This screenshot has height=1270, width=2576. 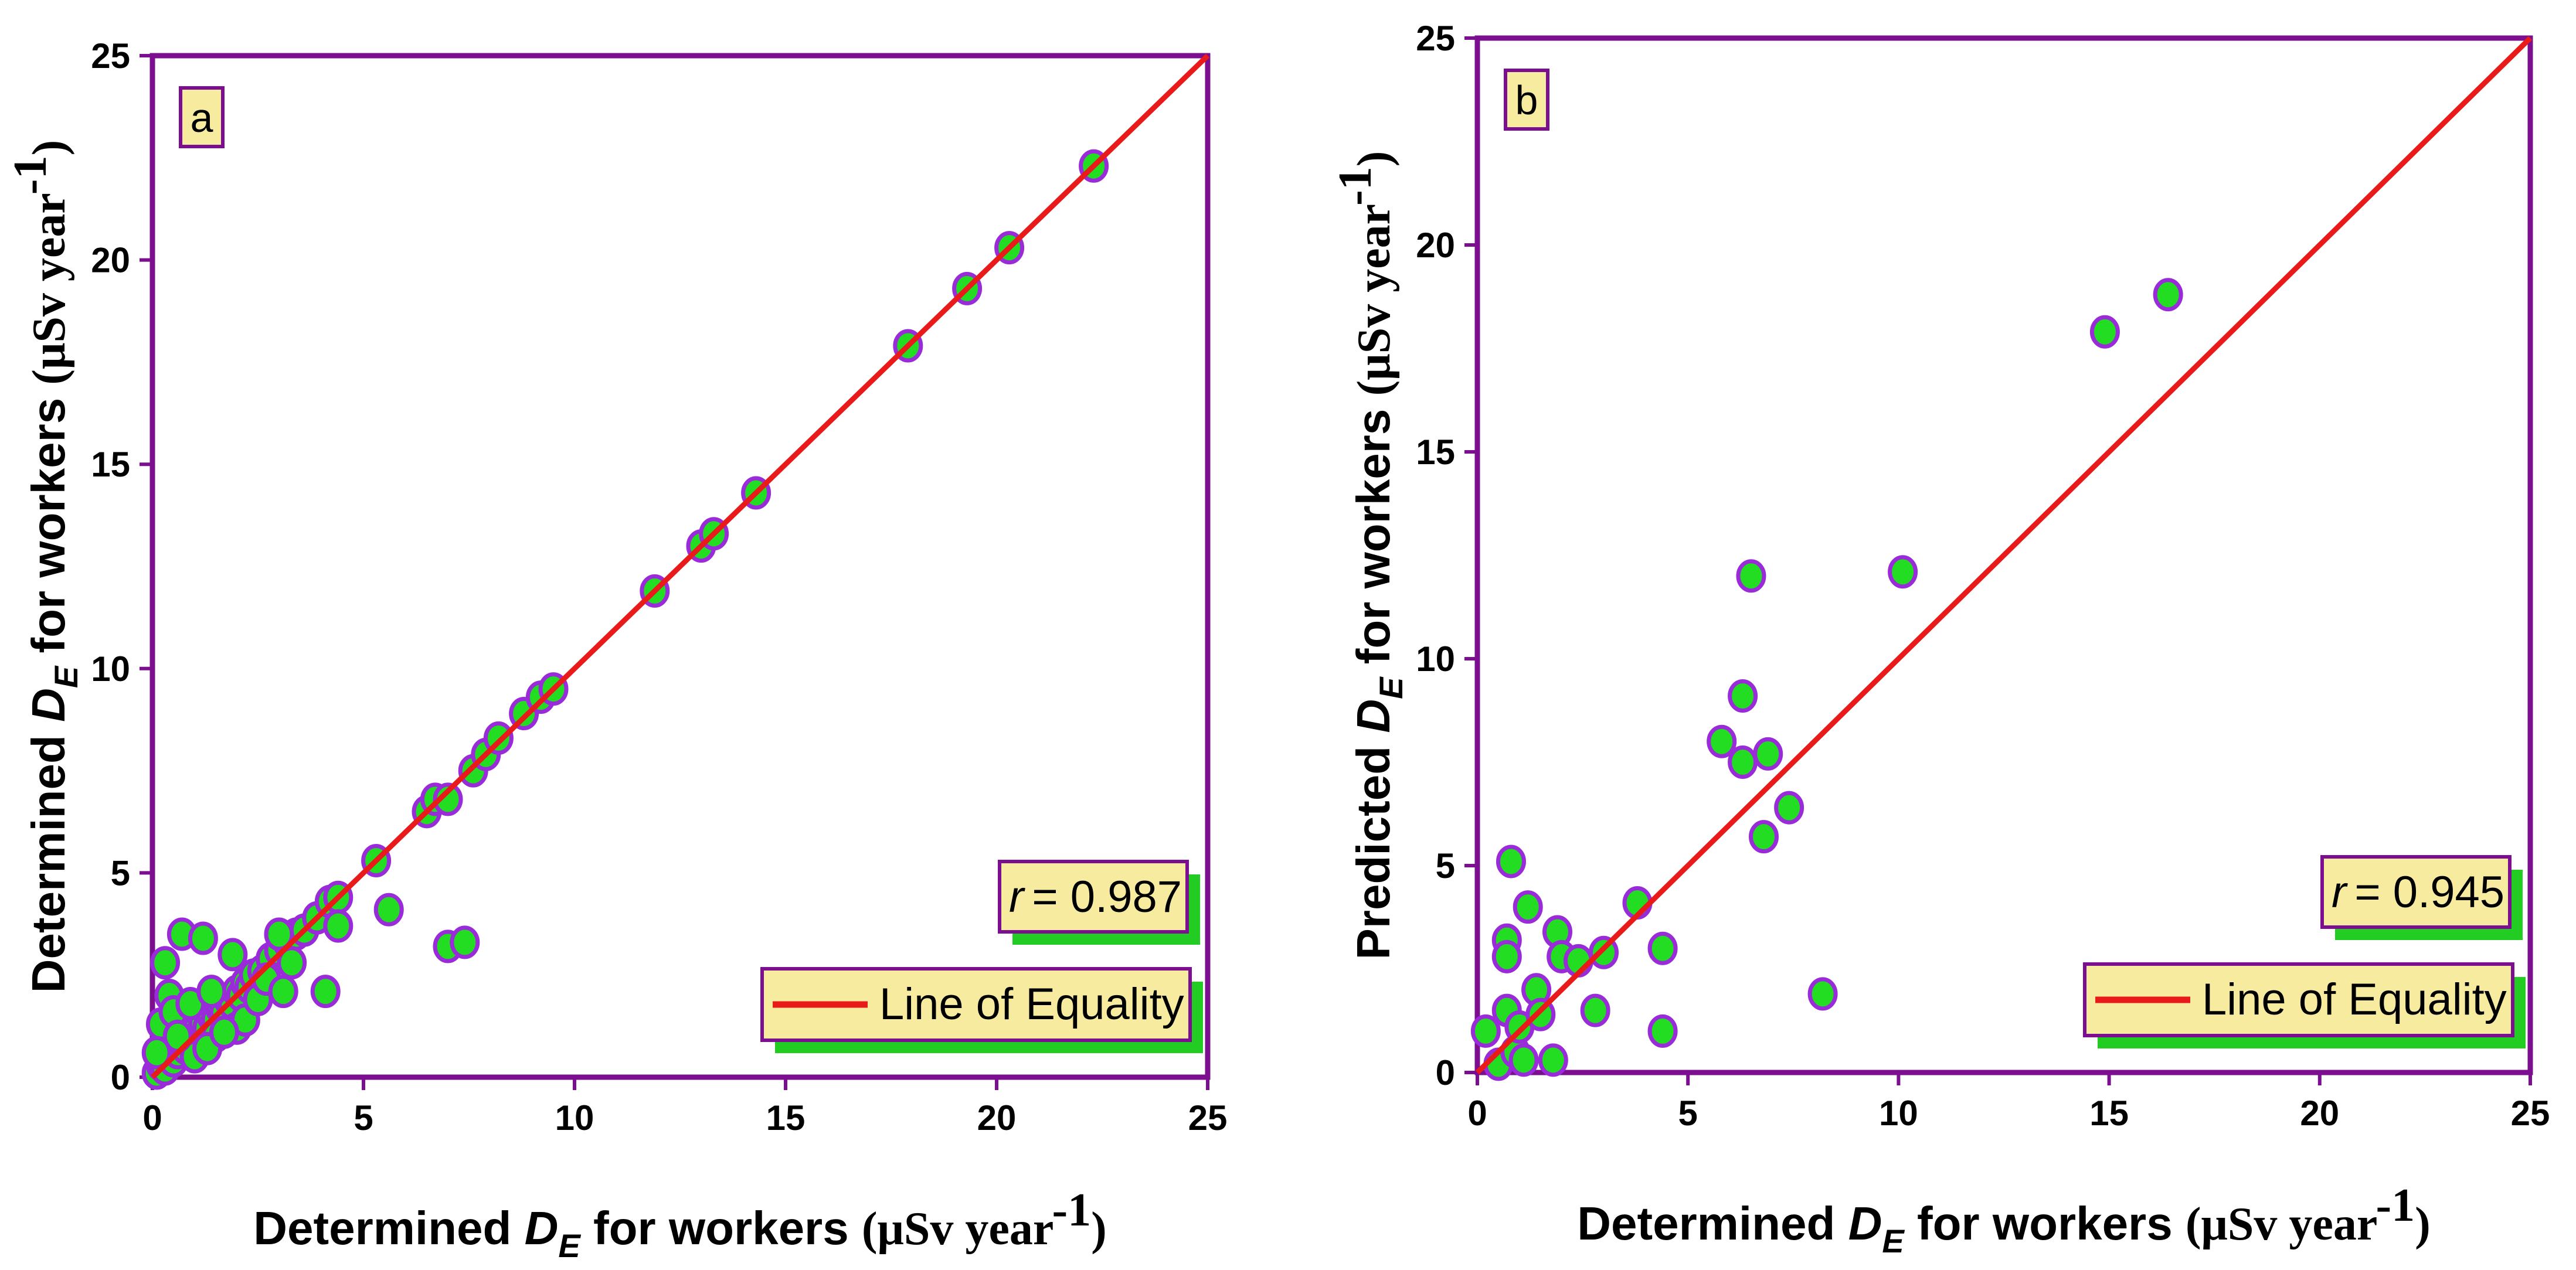 I want to click on r-value-text: r = 0.945, so click(x=2418, y=892).